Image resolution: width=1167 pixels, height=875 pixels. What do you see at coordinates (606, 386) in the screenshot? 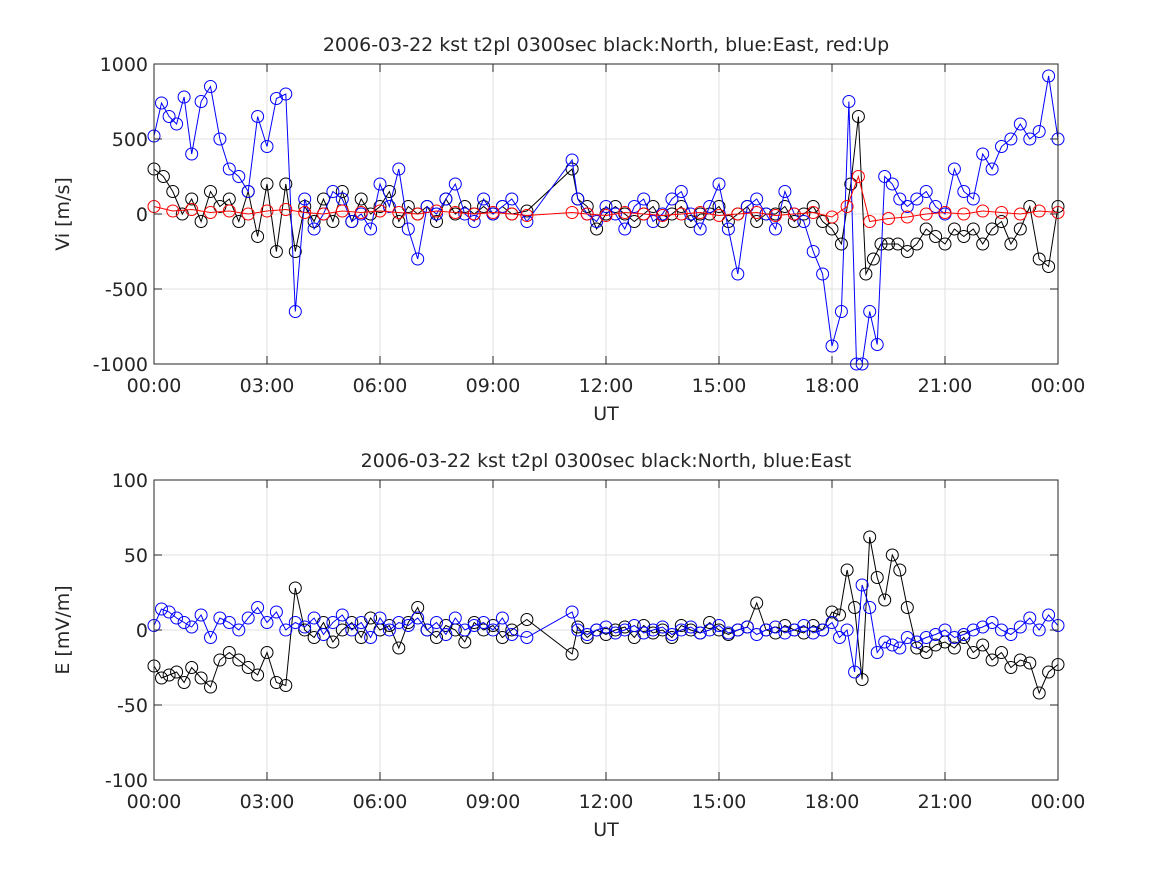
I see `top-x-tick-label: 12:00` at bounding box center [606, 386].